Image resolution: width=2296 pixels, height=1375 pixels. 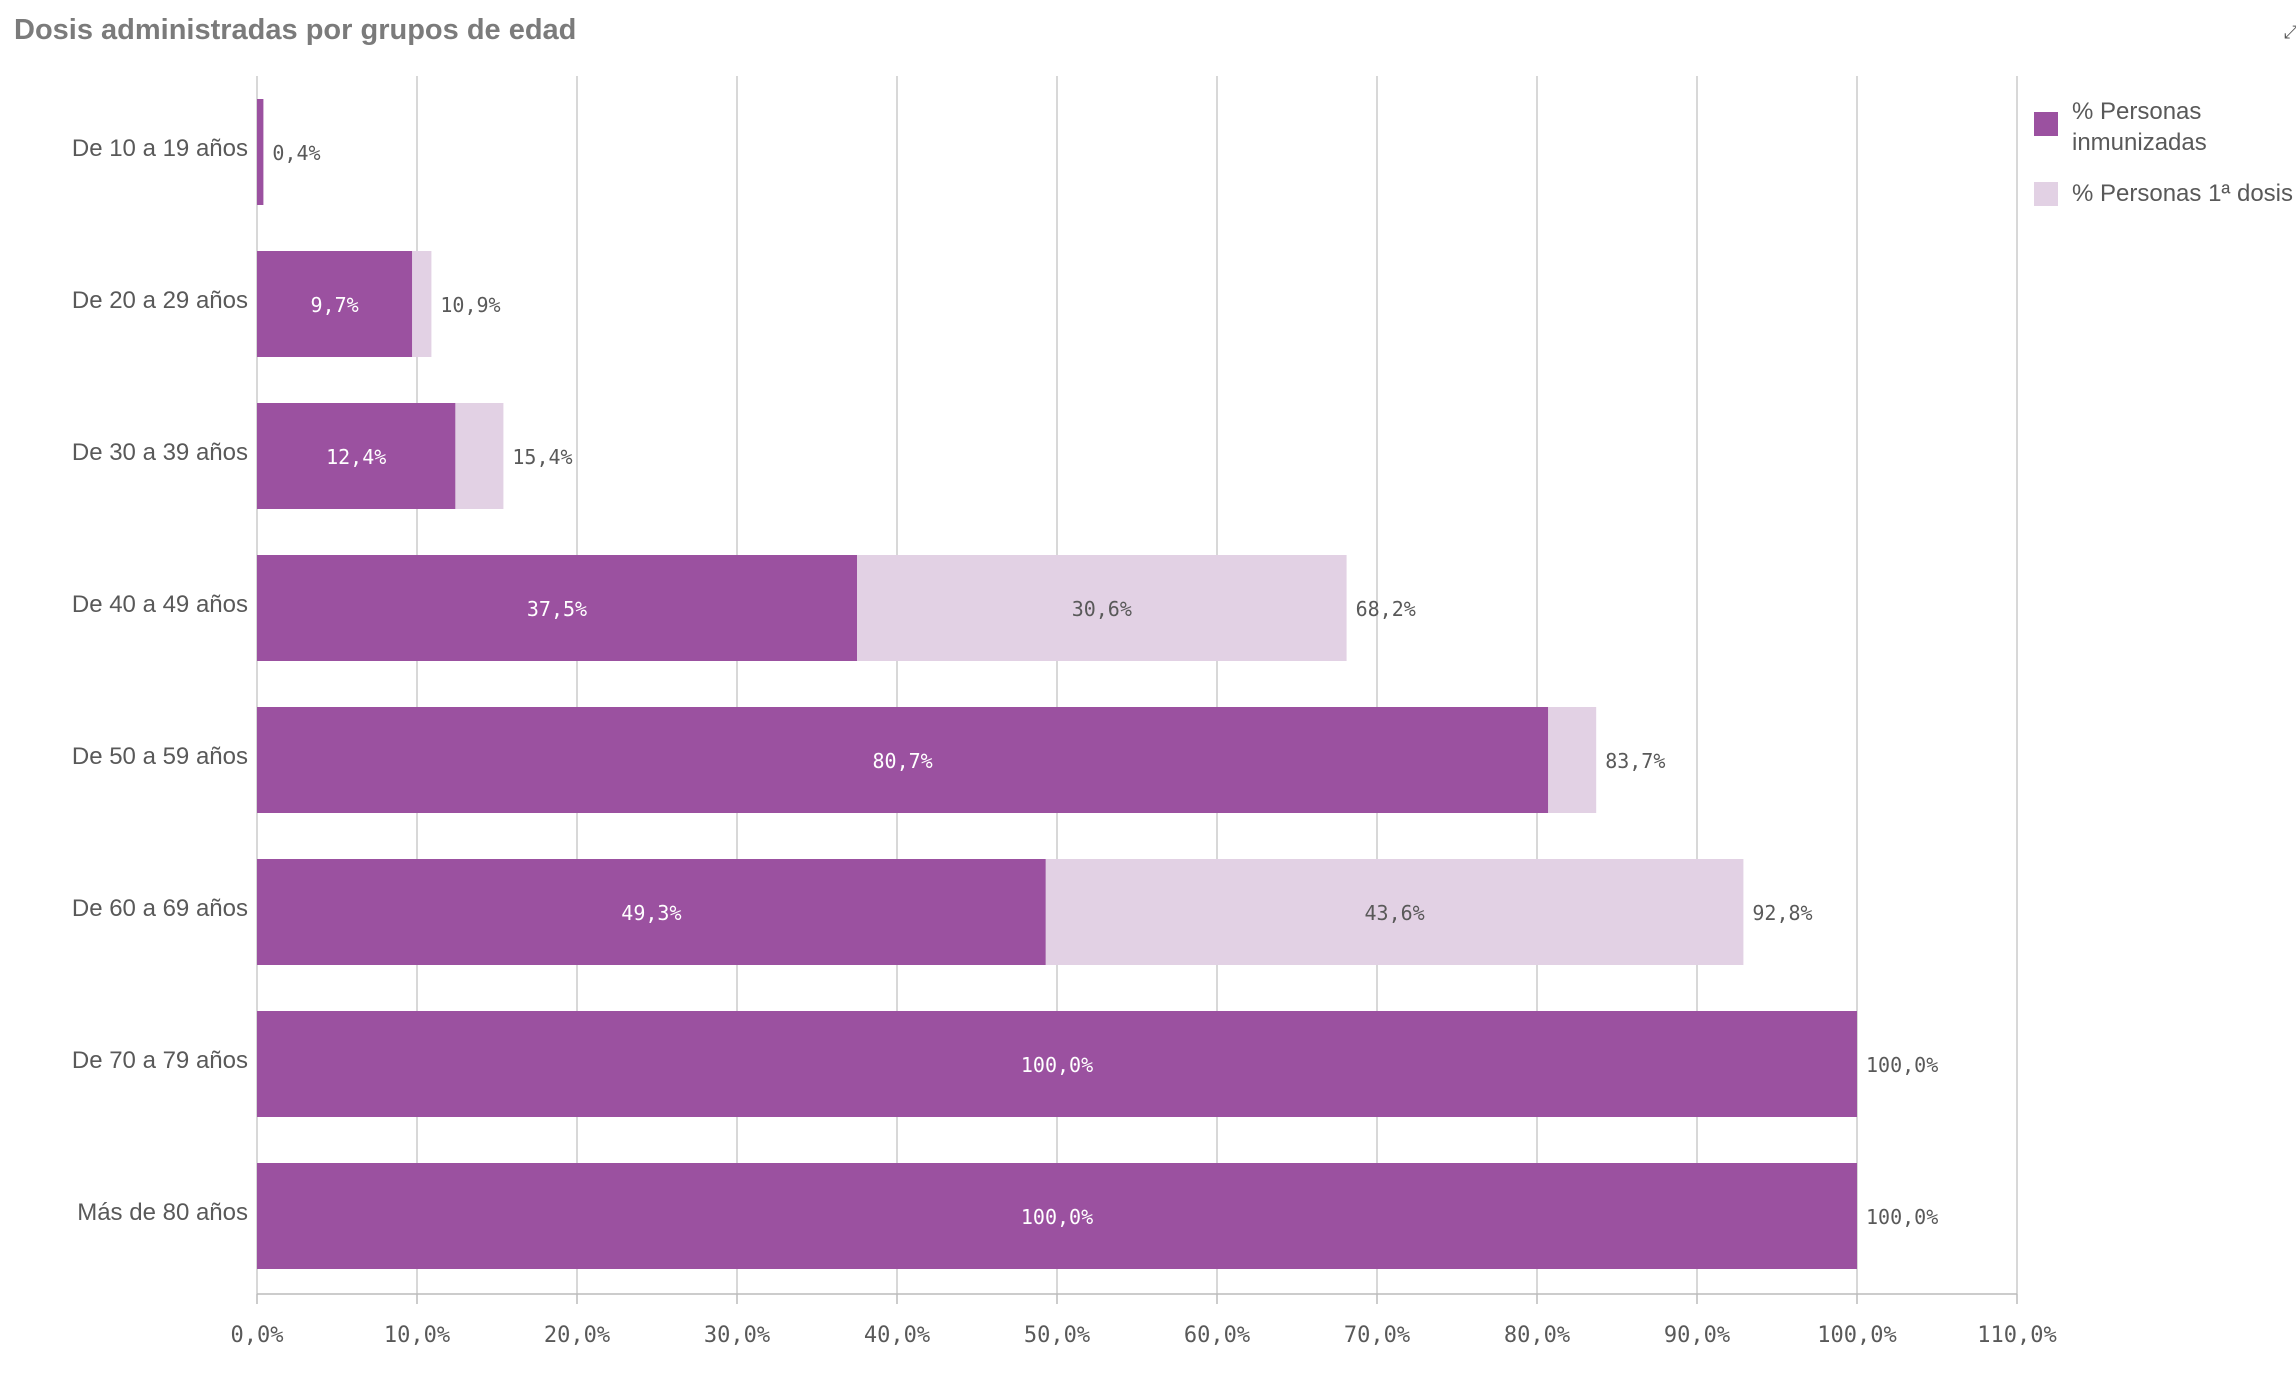 What do you see at coordinates (1856, 1335) in the screenshot?
I see `x-tick-label-10: 100,0%` at bounding box center [1856, 1335].